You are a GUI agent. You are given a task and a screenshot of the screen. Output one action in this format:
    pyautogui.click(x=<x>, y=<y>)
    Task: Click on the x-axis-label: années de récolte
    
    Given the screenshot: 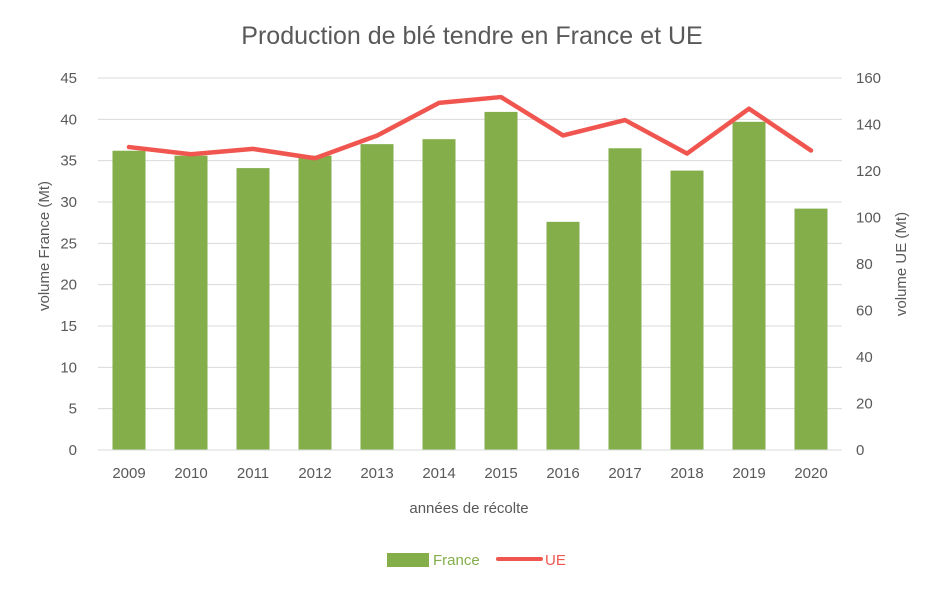 What is the action you would take?
    pyautogui.click(x=468, y=508)
    